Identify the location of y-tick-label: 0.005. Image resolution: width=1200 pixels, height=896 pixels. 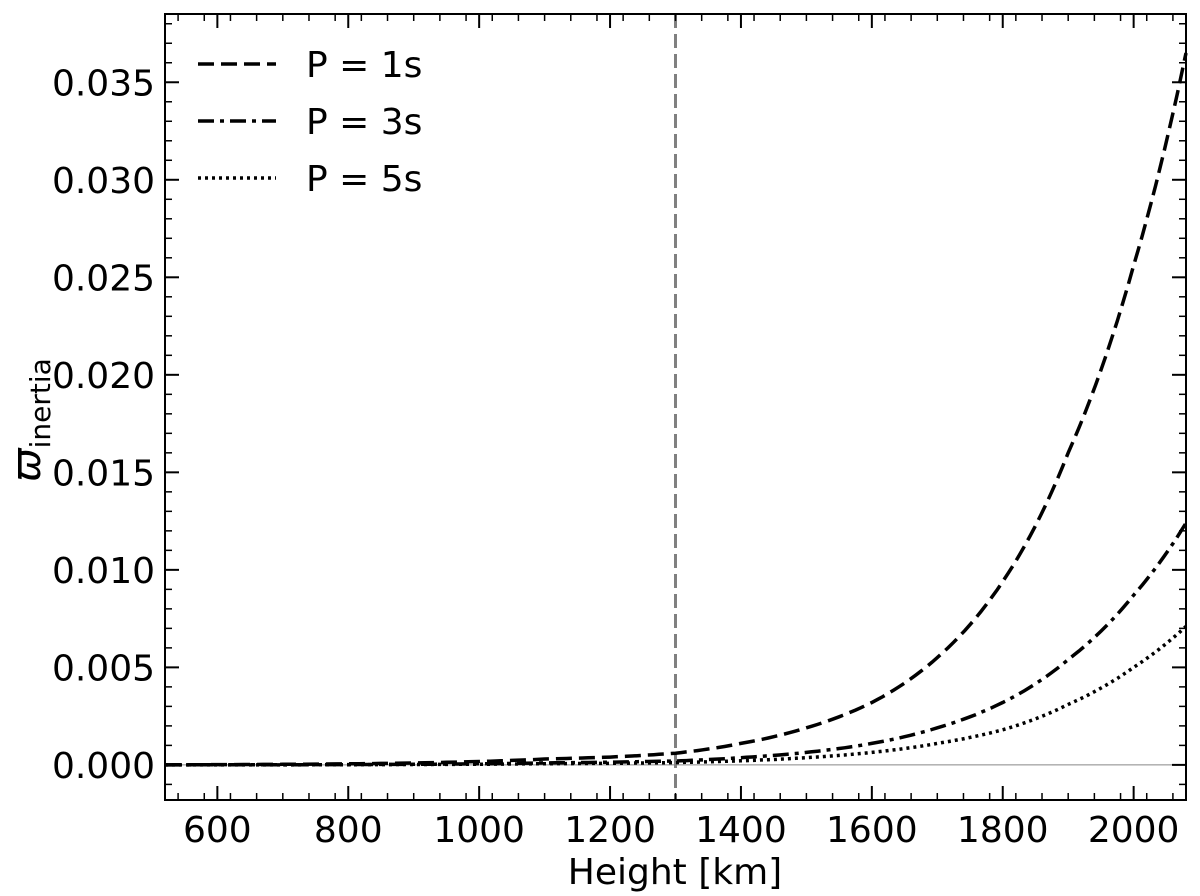
(103, 668).